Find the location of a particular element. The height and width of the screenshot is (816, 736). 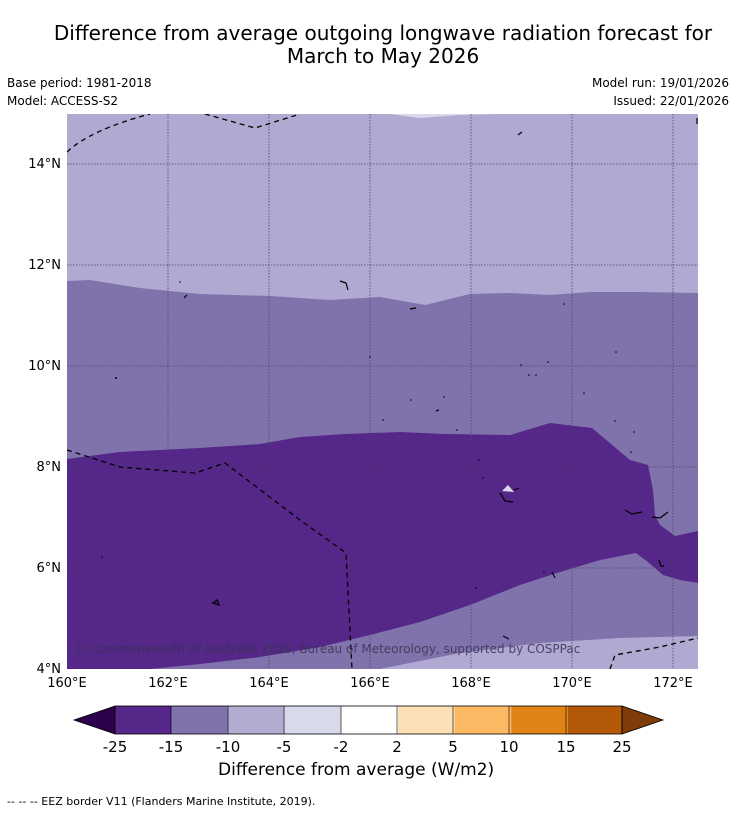

white-patch-top is located at coordinates (445, 116).